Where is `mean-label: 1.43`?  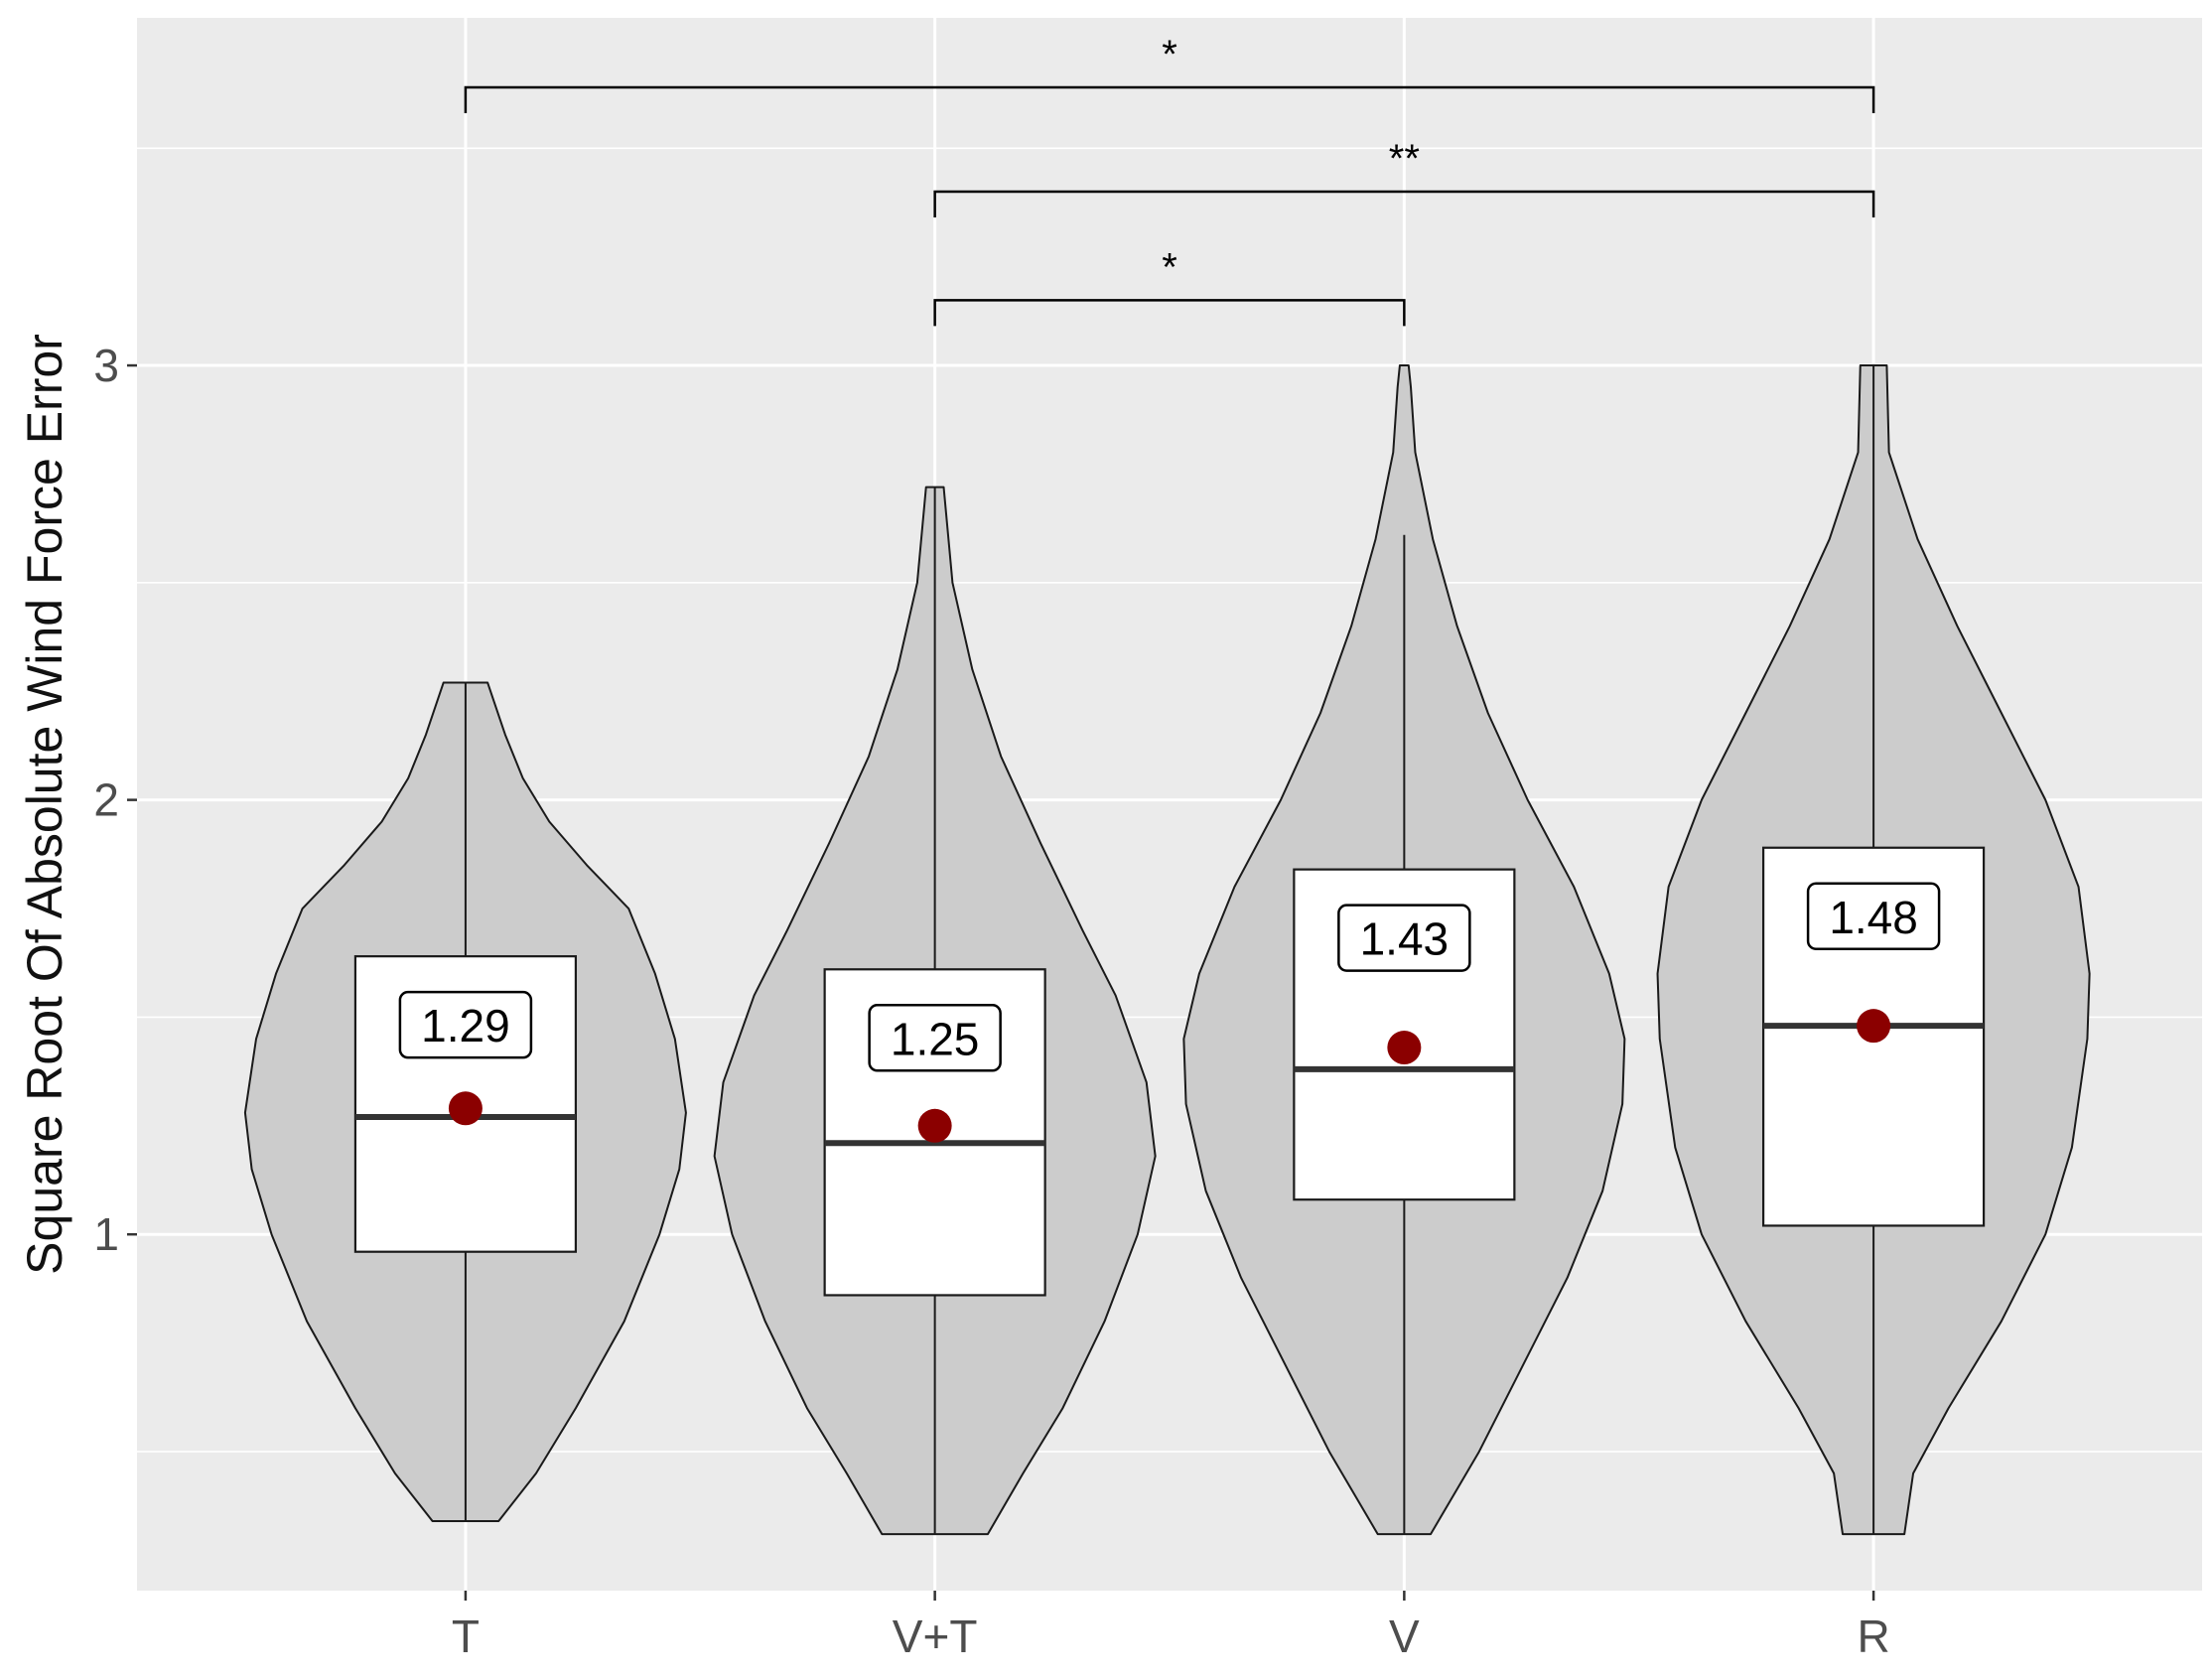
mean-label: 1.43 is located at coordinates (1405, 939).